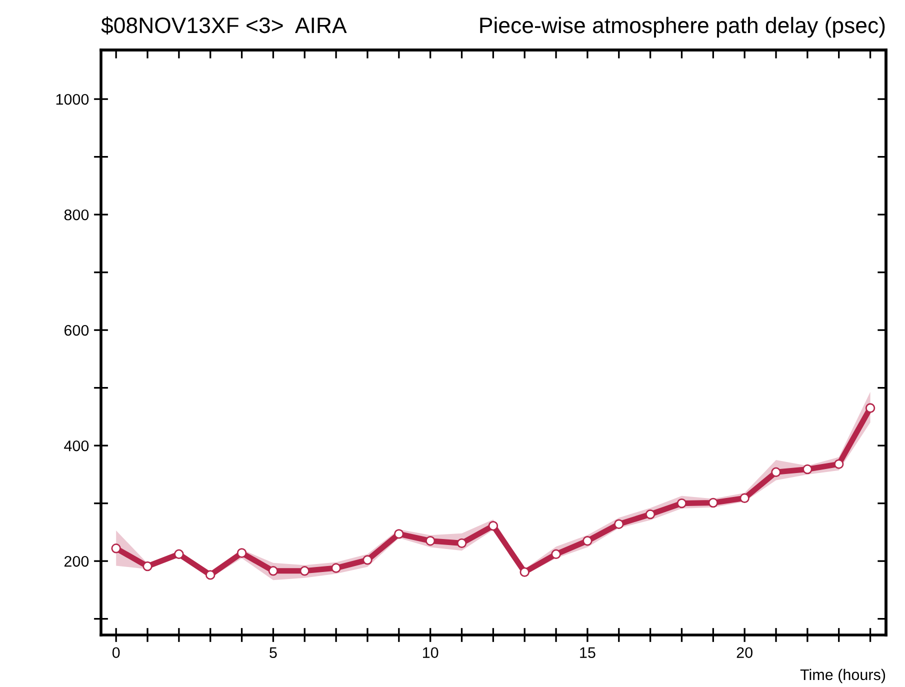 This screenshot has height=687, width=905. I want to click on y-tick-label: 200, so click(76, 561).